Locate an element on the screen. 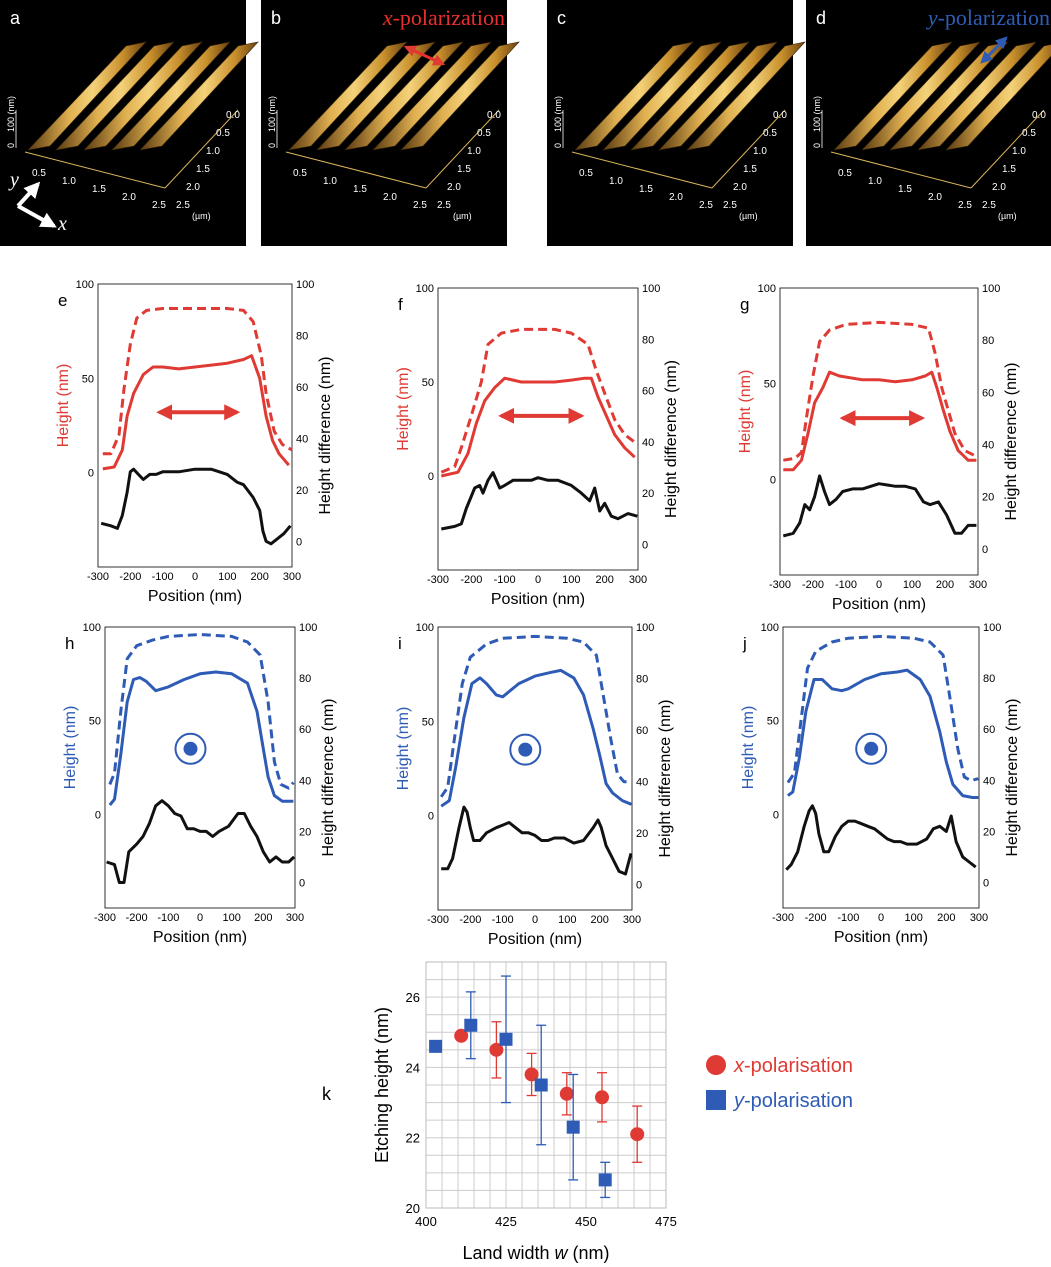 This screenshot has height=1267, width=1051. panel-label: e is located at coordinates (62, 300).